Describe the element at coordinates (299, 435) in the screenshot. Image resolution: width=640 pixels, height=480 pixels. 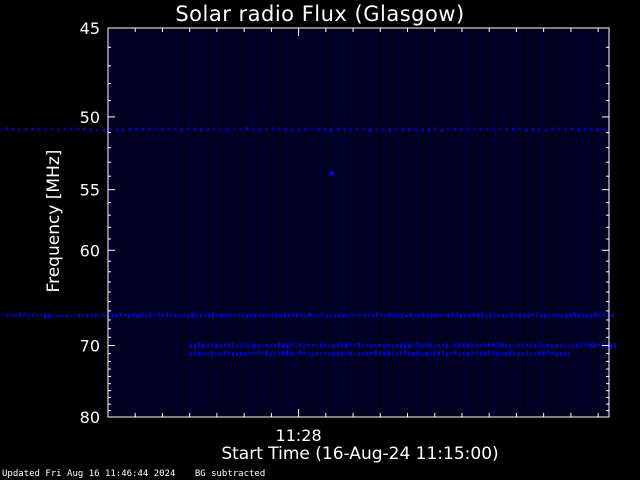
I see `x-tick-label: 11:28` at that location.